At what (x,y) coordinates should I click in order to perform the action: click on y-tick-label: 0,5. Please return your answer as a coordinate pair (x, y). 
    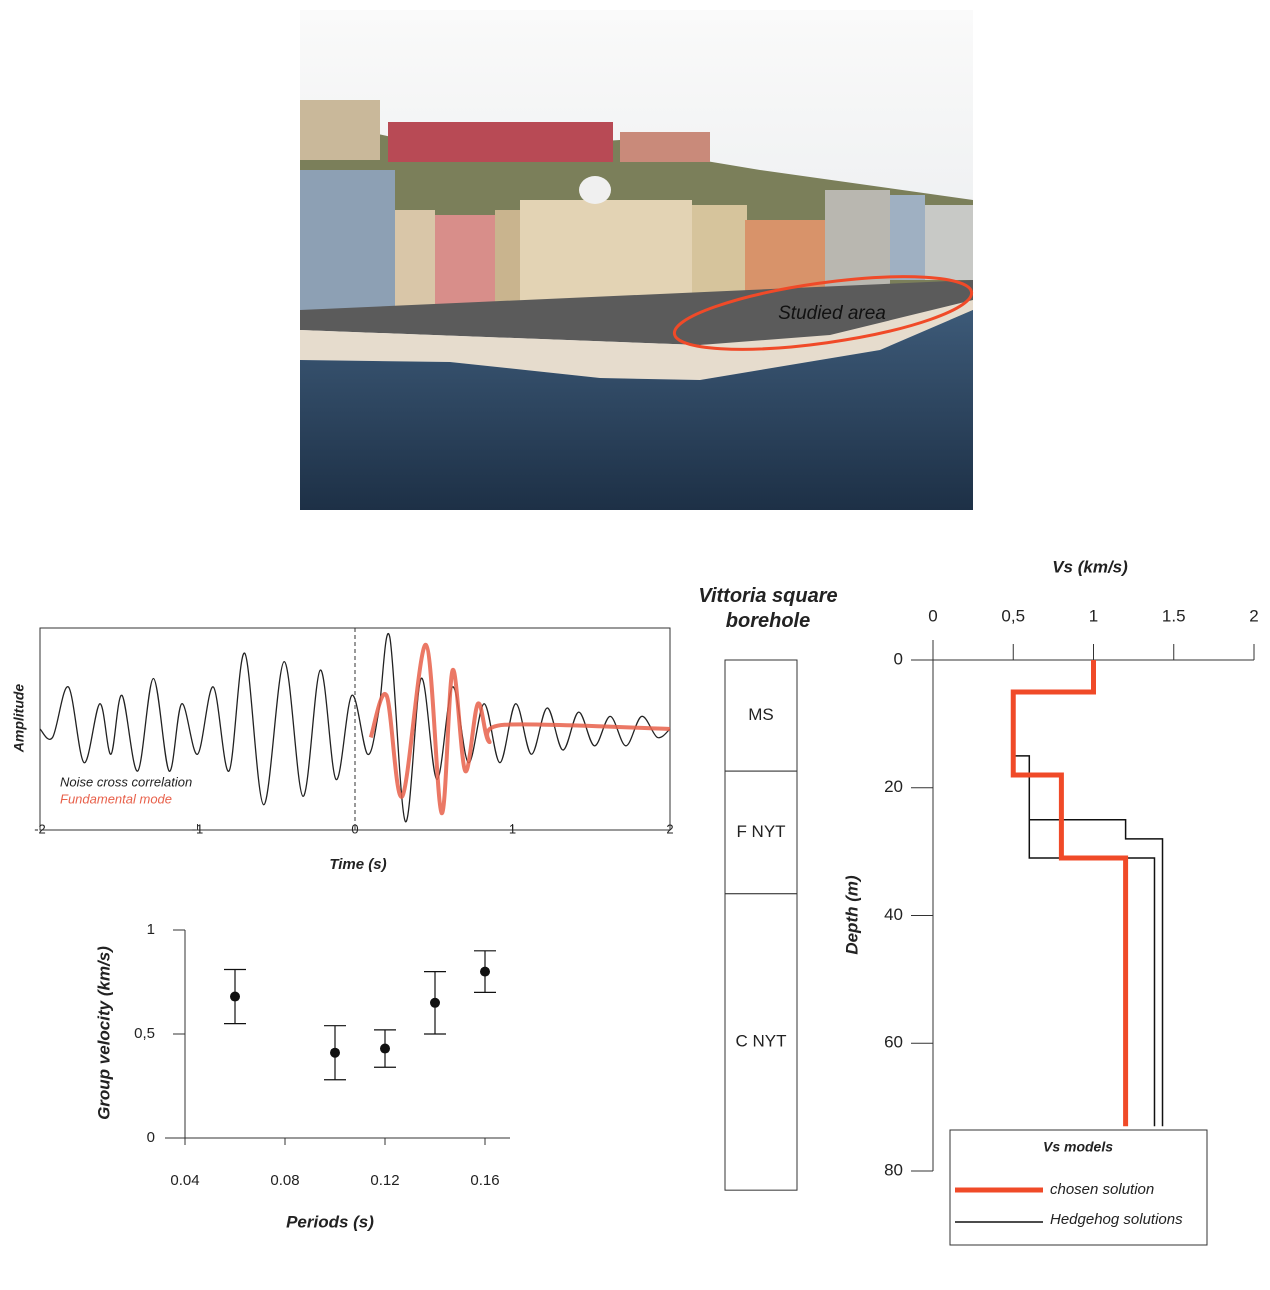
    Looking at the image, I should click on (144, 1033).